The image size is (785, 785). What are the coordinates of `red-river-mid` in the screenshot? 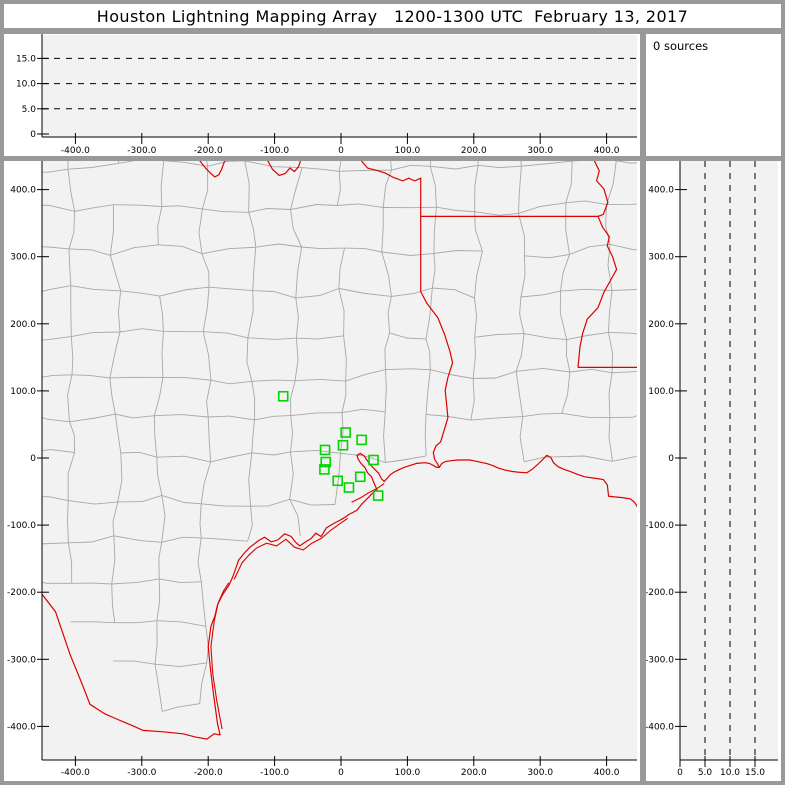 It's located at (284, 169).